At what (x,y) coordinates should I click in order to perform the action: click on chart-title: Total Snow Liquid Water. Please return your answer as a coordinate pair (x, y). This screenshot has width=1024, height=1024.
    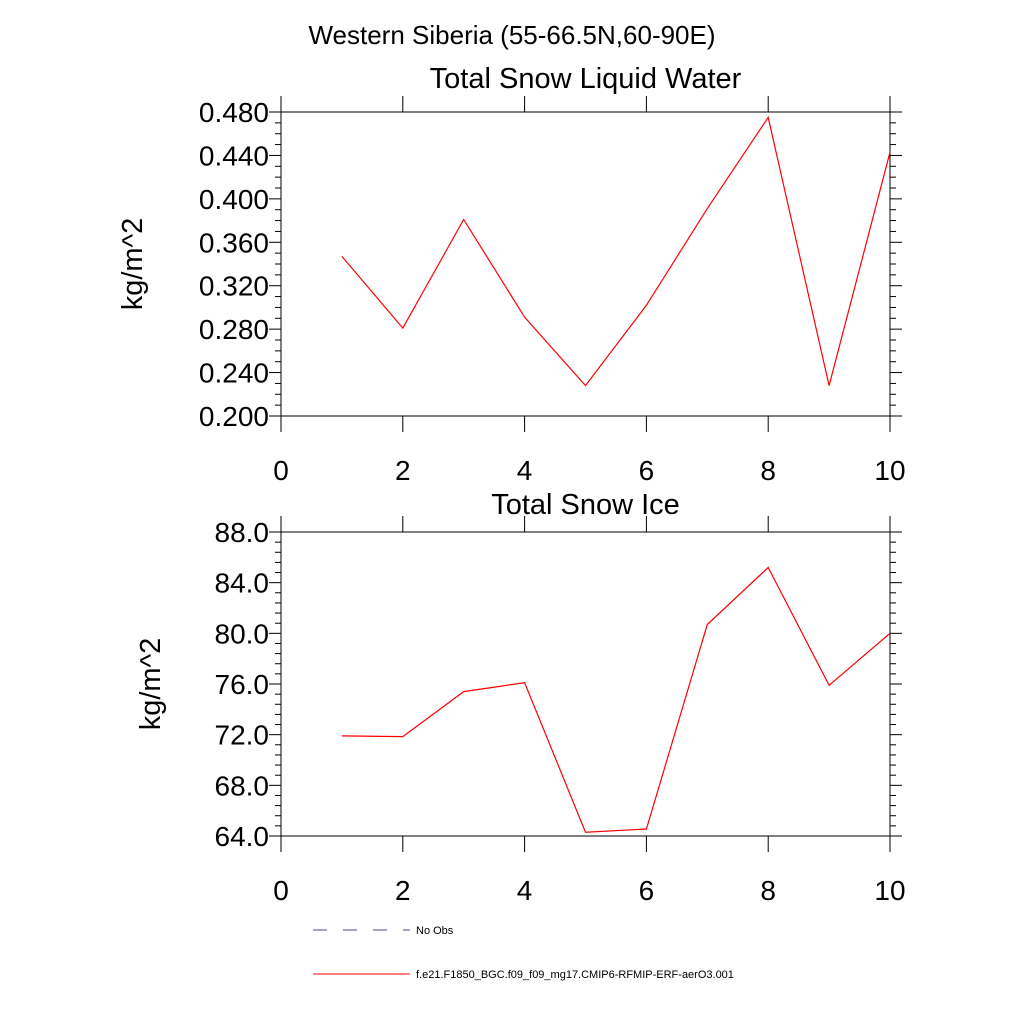
    Looking at the image, I should click on (586, 79).